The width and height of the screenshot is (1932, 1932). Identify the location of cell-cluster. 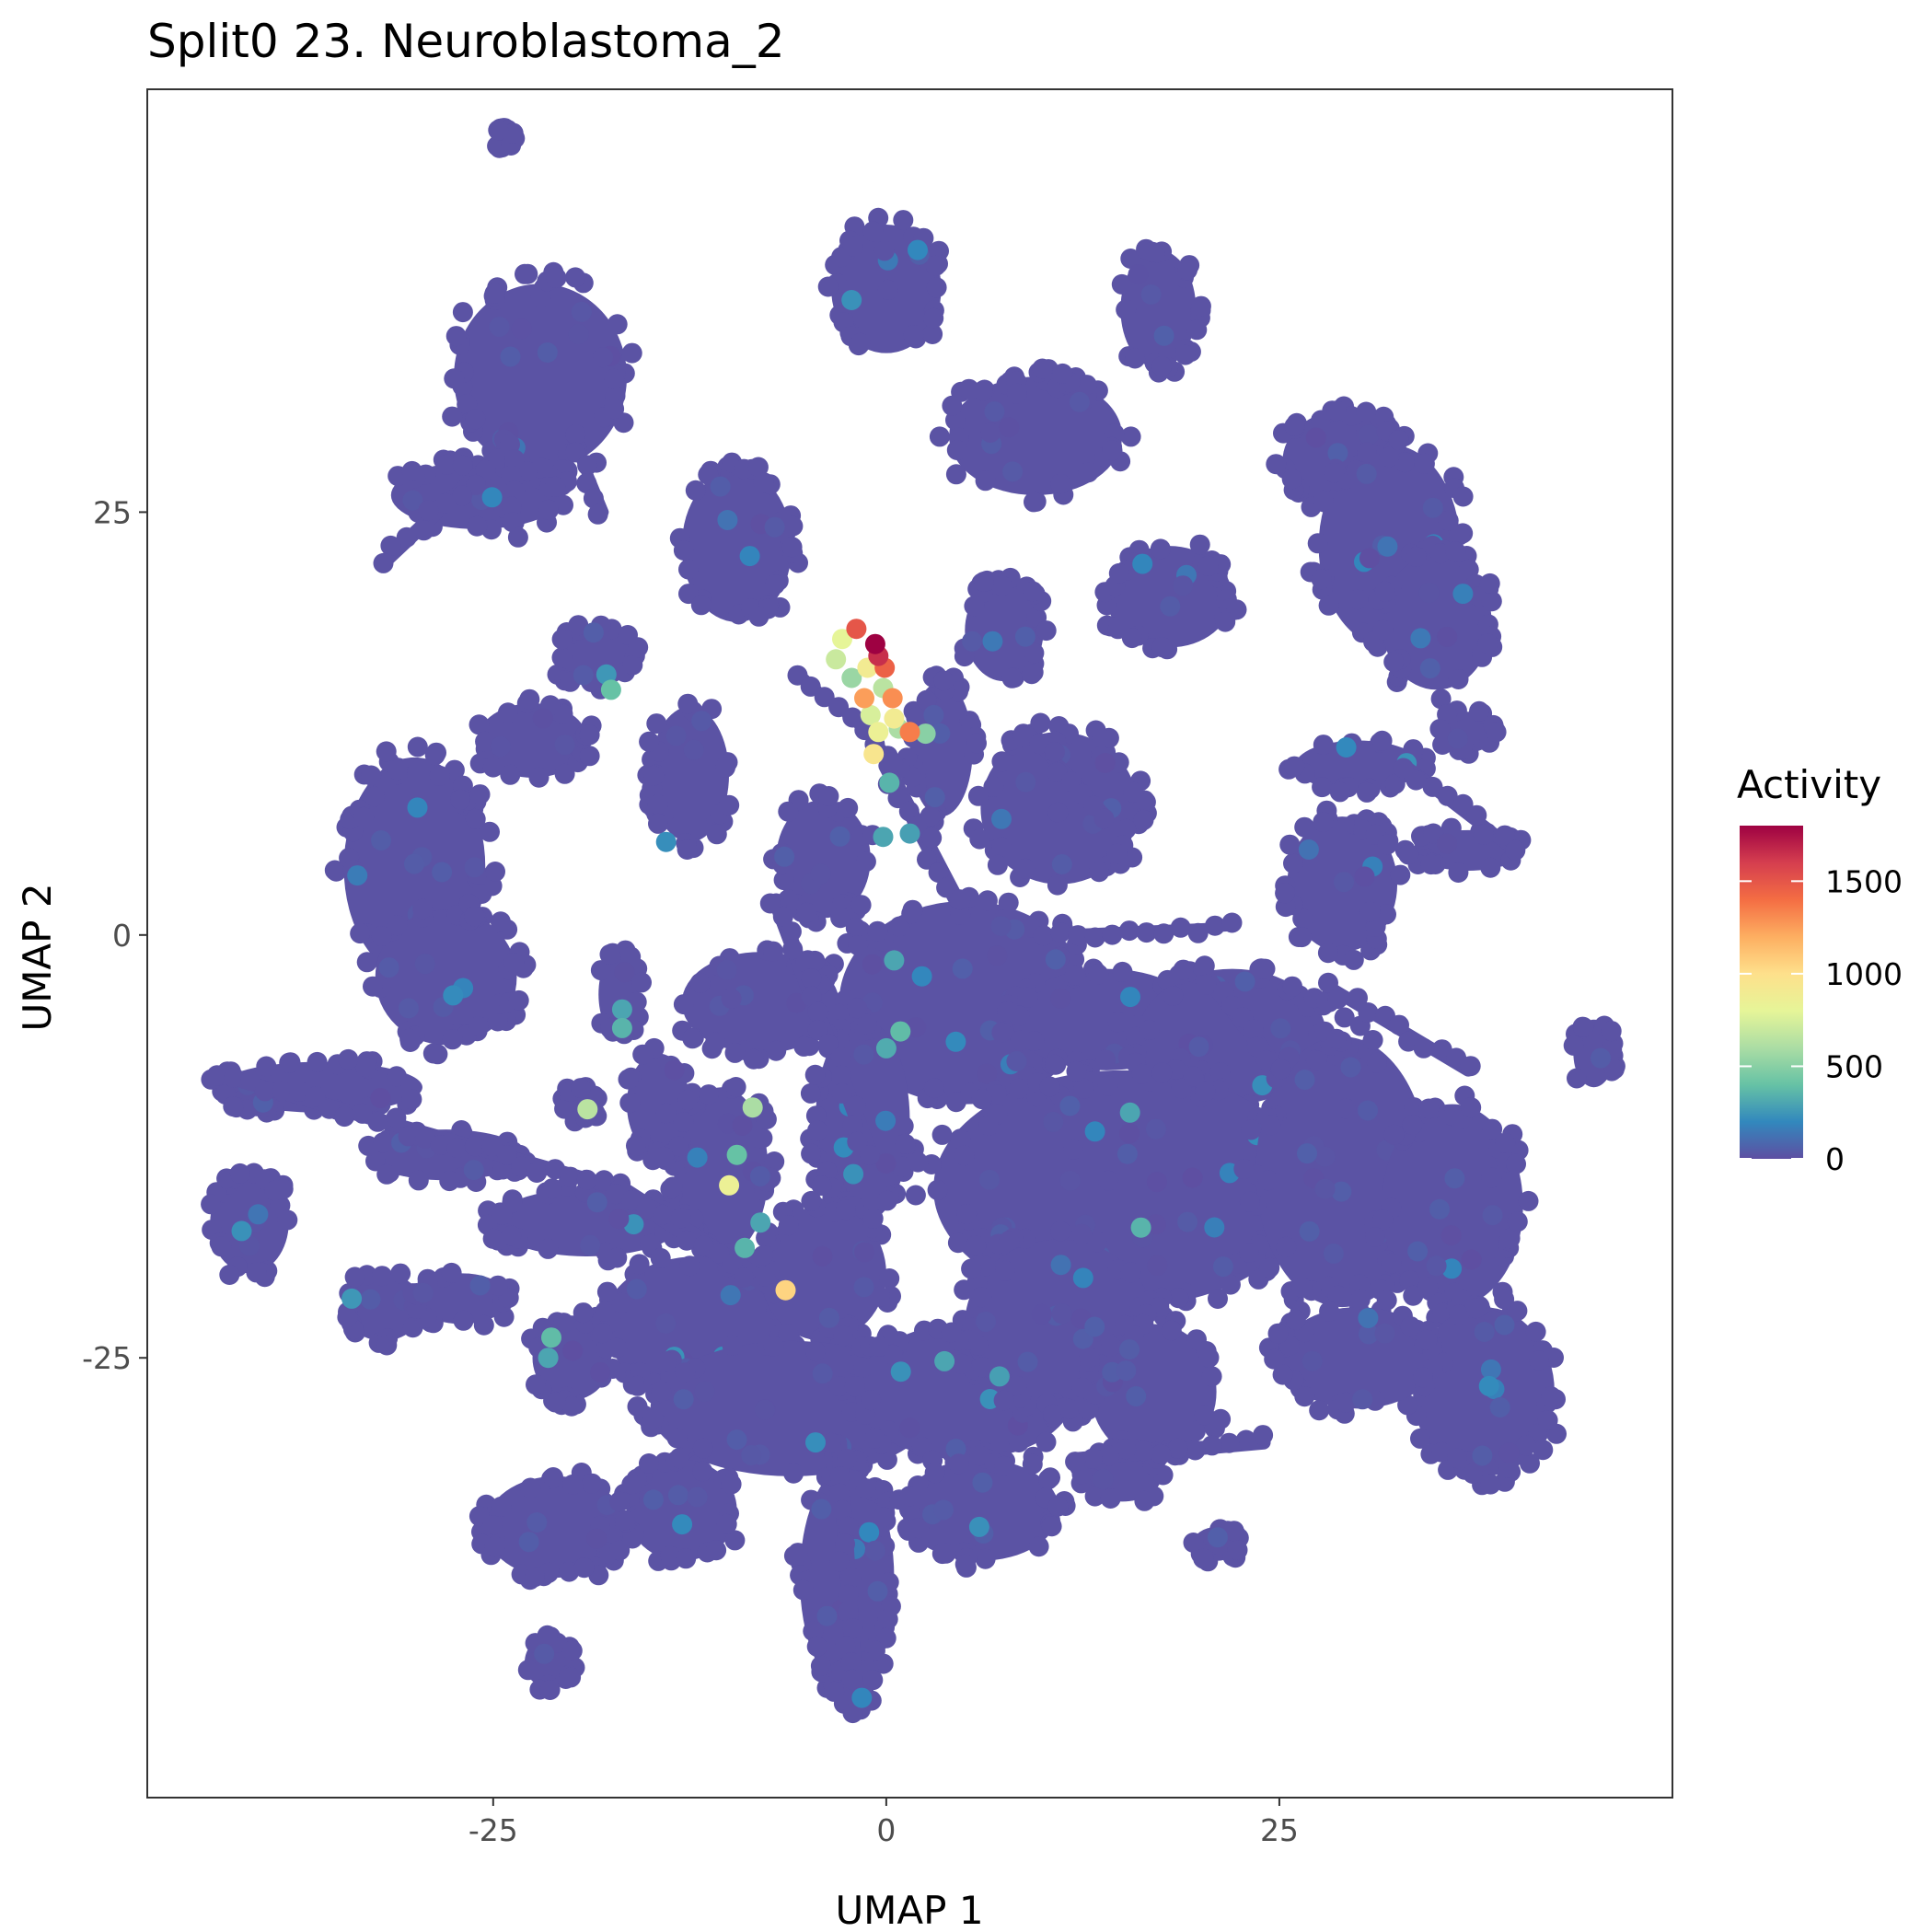
(553, 1527).